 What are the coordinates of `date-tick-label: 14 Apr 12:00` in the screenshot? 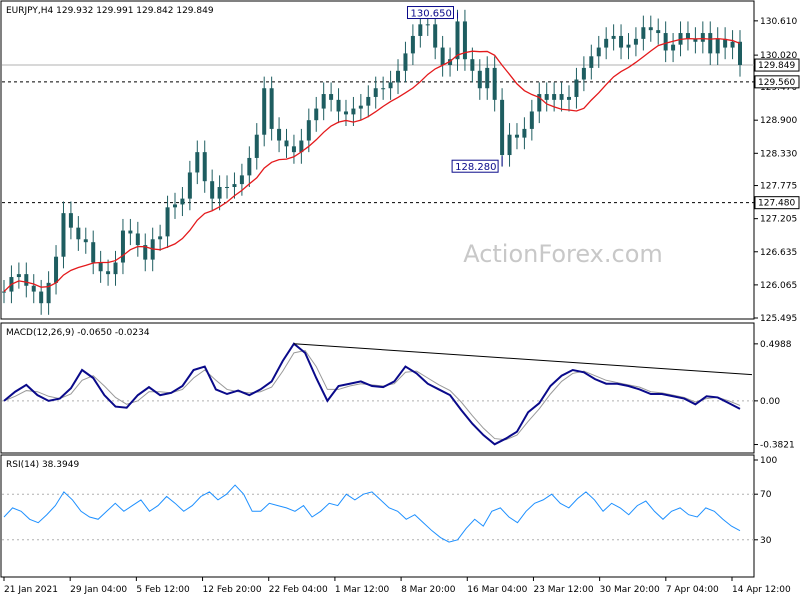 It's located at (761, 590).